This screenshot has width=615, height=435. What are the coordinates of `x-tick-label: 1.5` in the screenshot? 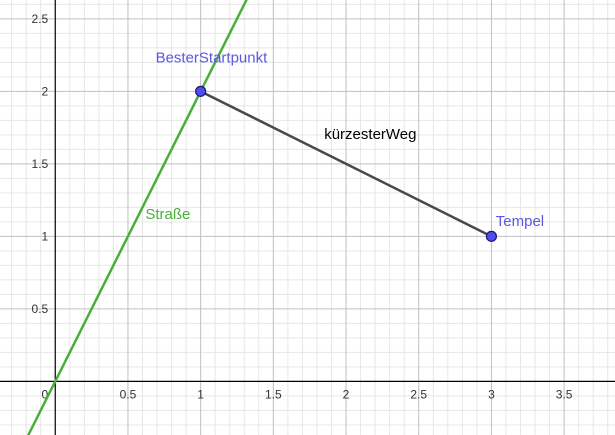 It's located at (273, 394).